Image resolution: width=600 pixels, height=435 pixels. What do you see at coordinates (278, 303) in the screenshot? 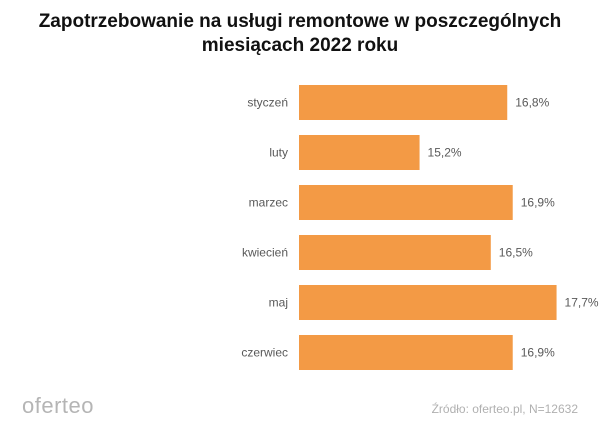
I see `category-label: maj` at bounding box center [278, 303].